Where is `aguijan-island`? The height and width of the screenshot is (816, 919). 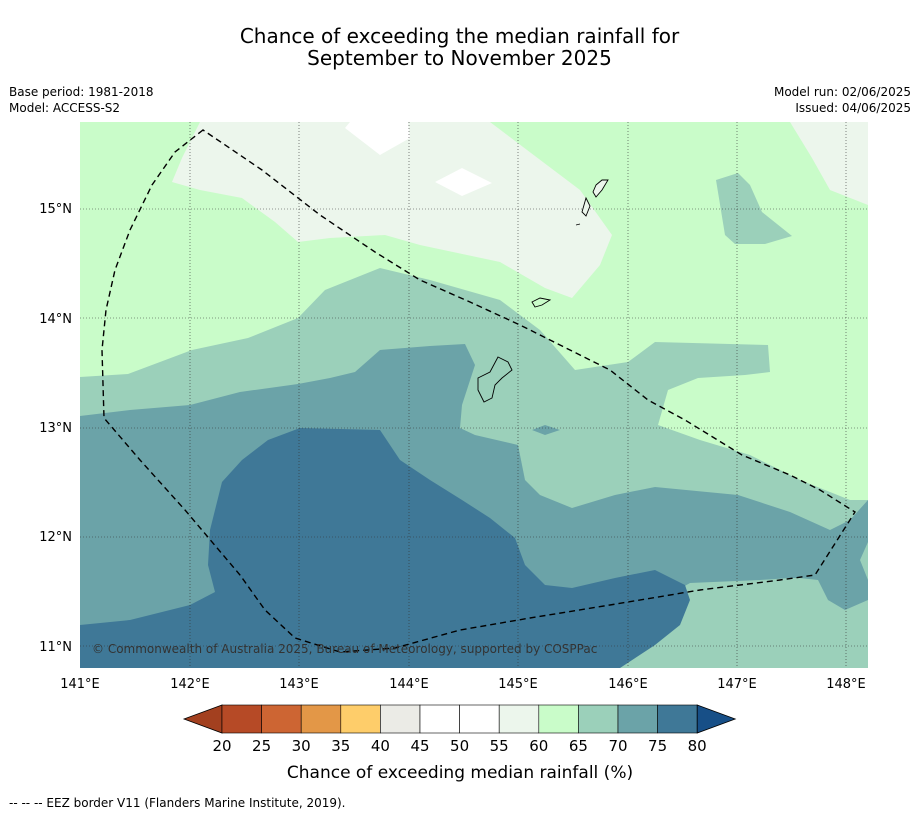
aguijan-island is located at coordinates (578, 224).